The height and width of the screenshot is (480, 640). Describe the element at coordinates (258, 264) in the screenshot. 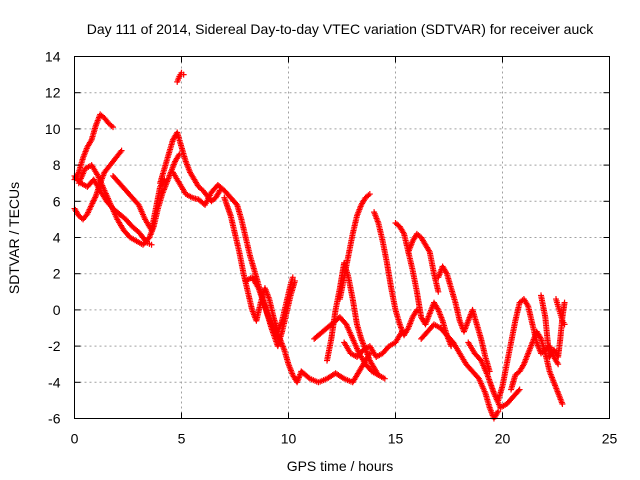

I see `series-sat-i` at that location.